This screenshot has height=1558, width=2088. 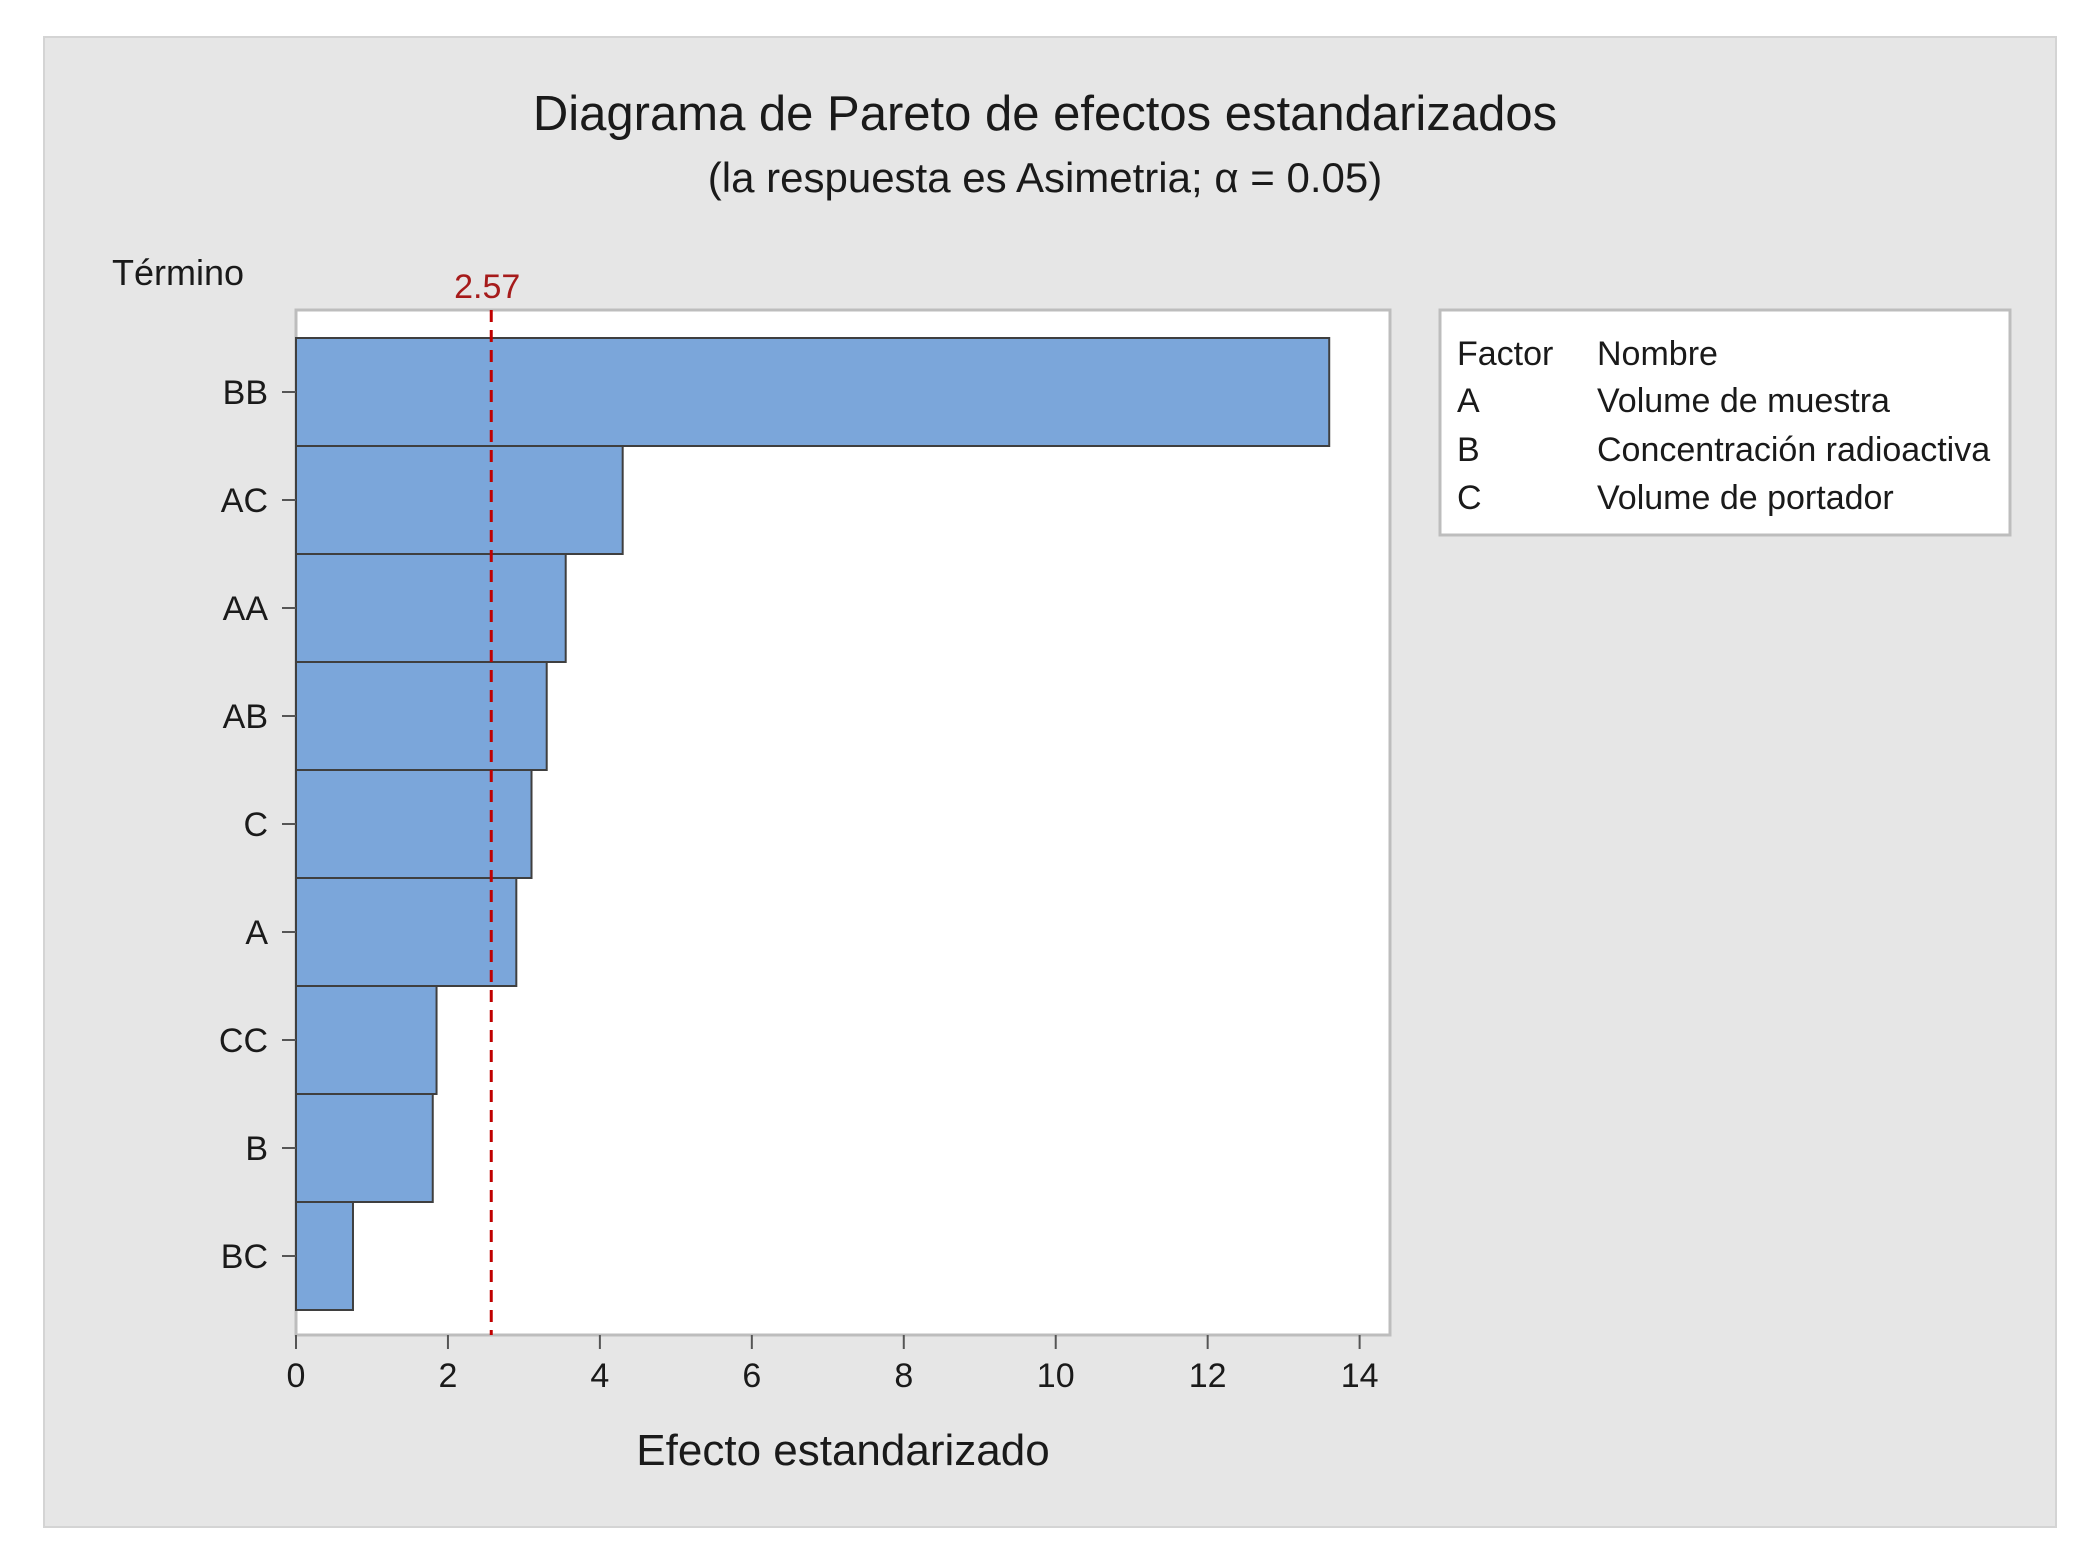 What do you see at coordinates (1468, 401) in the screenshot?
I see `legend-factor-a: A` at bounding box center [1468, 401].